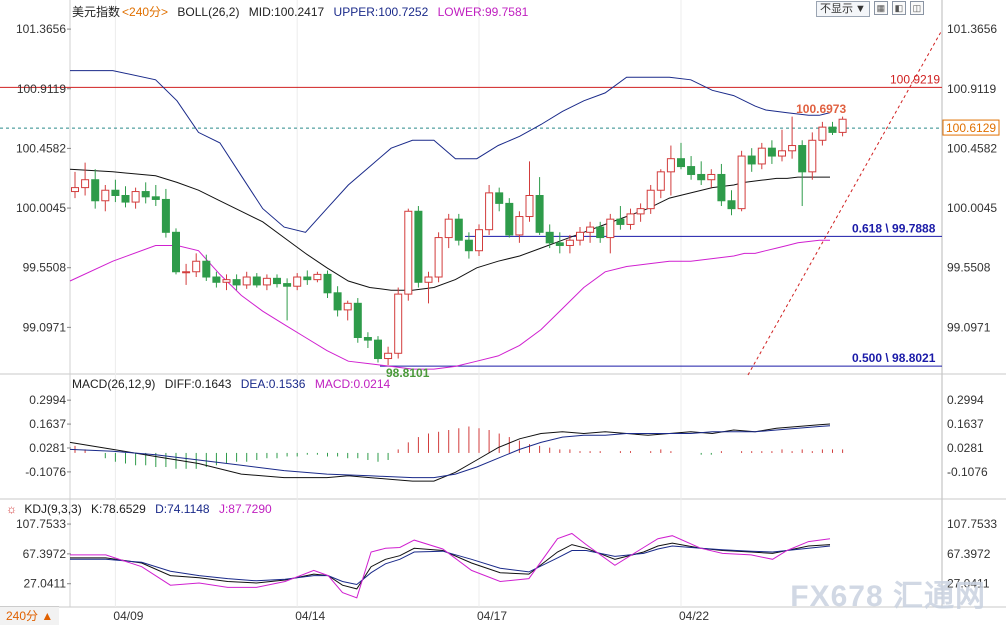 The height and width of the screenshot is (625, 1006). Describe the element at coordinates (128, 616) in the screenshot. I see `date-label: 04/09` at that location.